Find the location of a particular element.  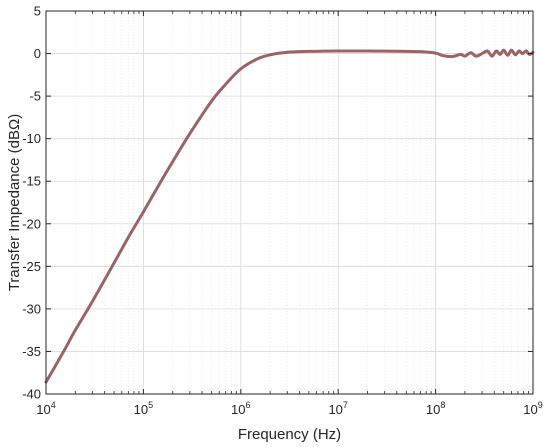

y-tick-label: -40 is located at coordinates (31, 394).